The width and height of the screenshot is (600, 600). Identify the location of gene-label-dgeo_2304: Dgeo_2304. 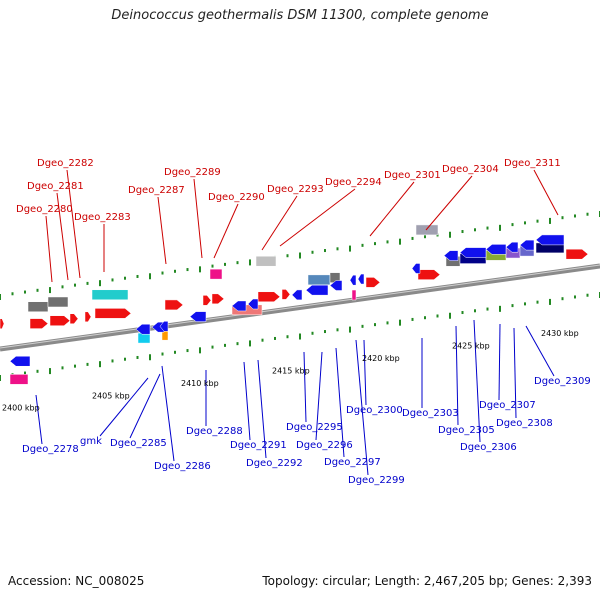
(470, 169).